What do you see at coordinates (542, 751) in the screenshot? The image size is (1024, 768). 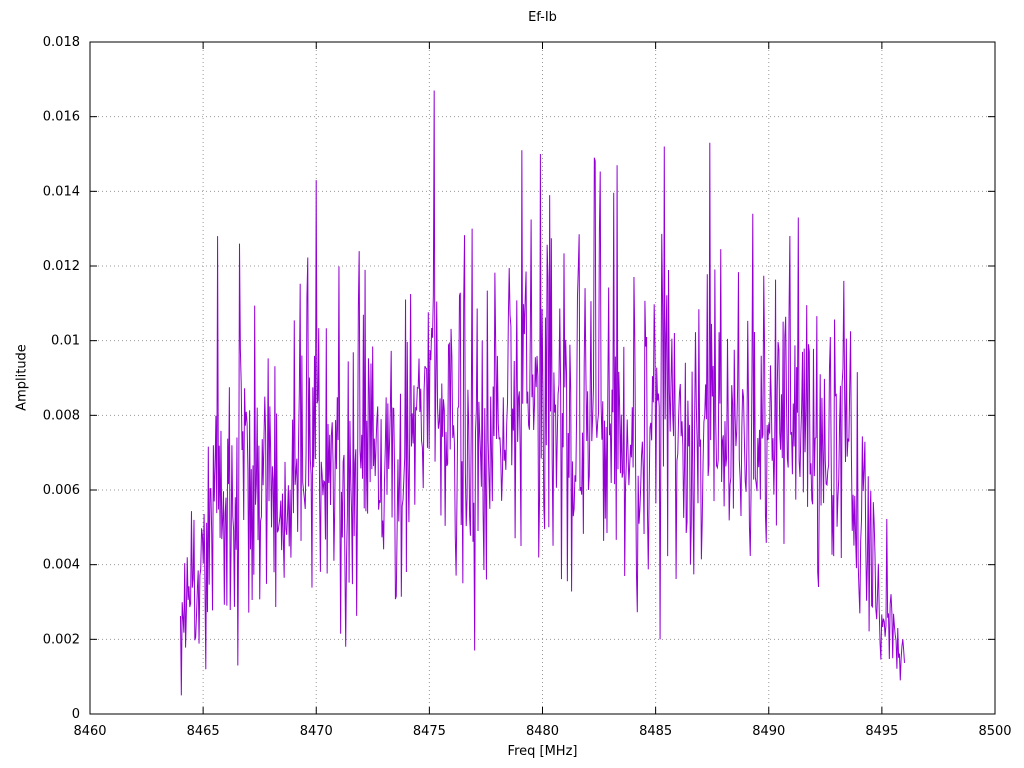 I see `x-axis-label: Freq [MHz]` at bounding box center [542, 751].